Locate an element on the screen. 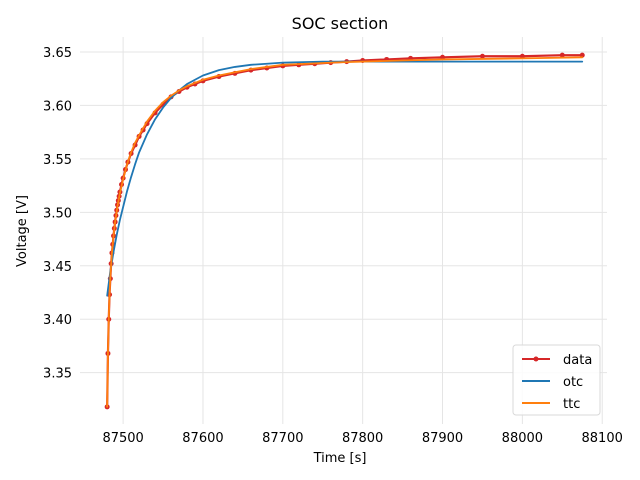  y-tick-label: 3.55 is located at coordinates (57, 160).